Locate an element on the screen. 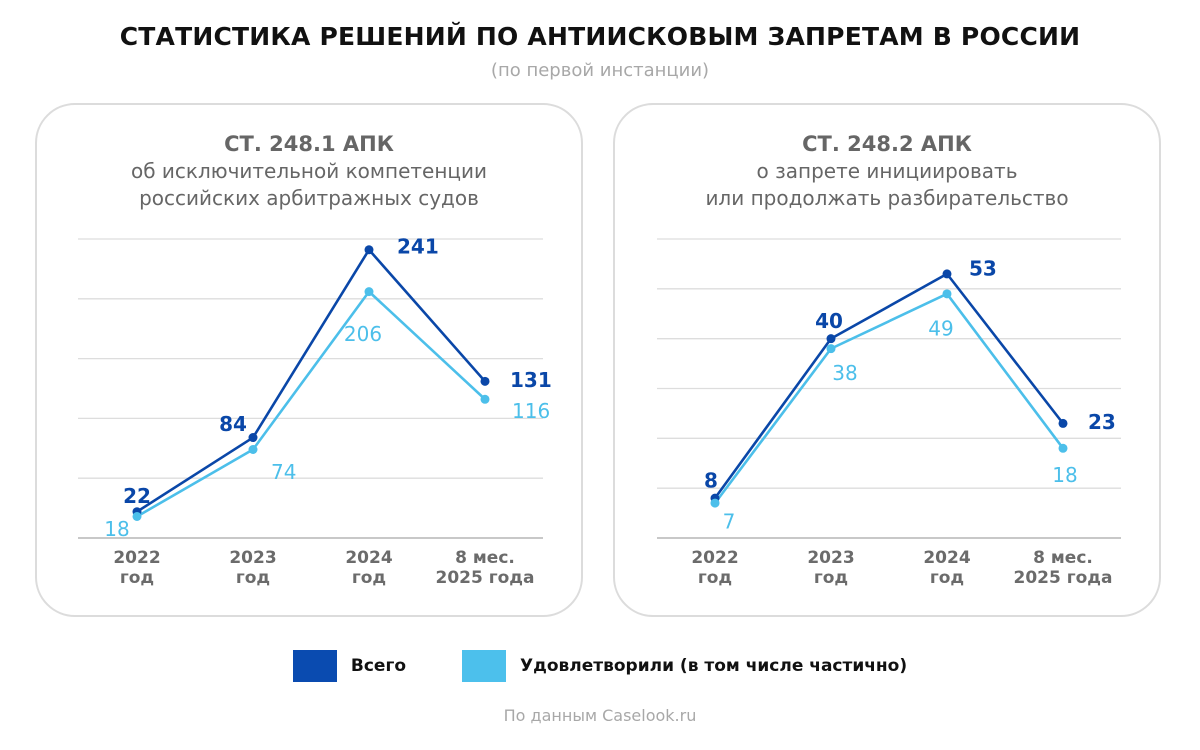 This screenshot has height=750, width=1200. data-label-satisfied: 49 is located at coordinates (940, 328).